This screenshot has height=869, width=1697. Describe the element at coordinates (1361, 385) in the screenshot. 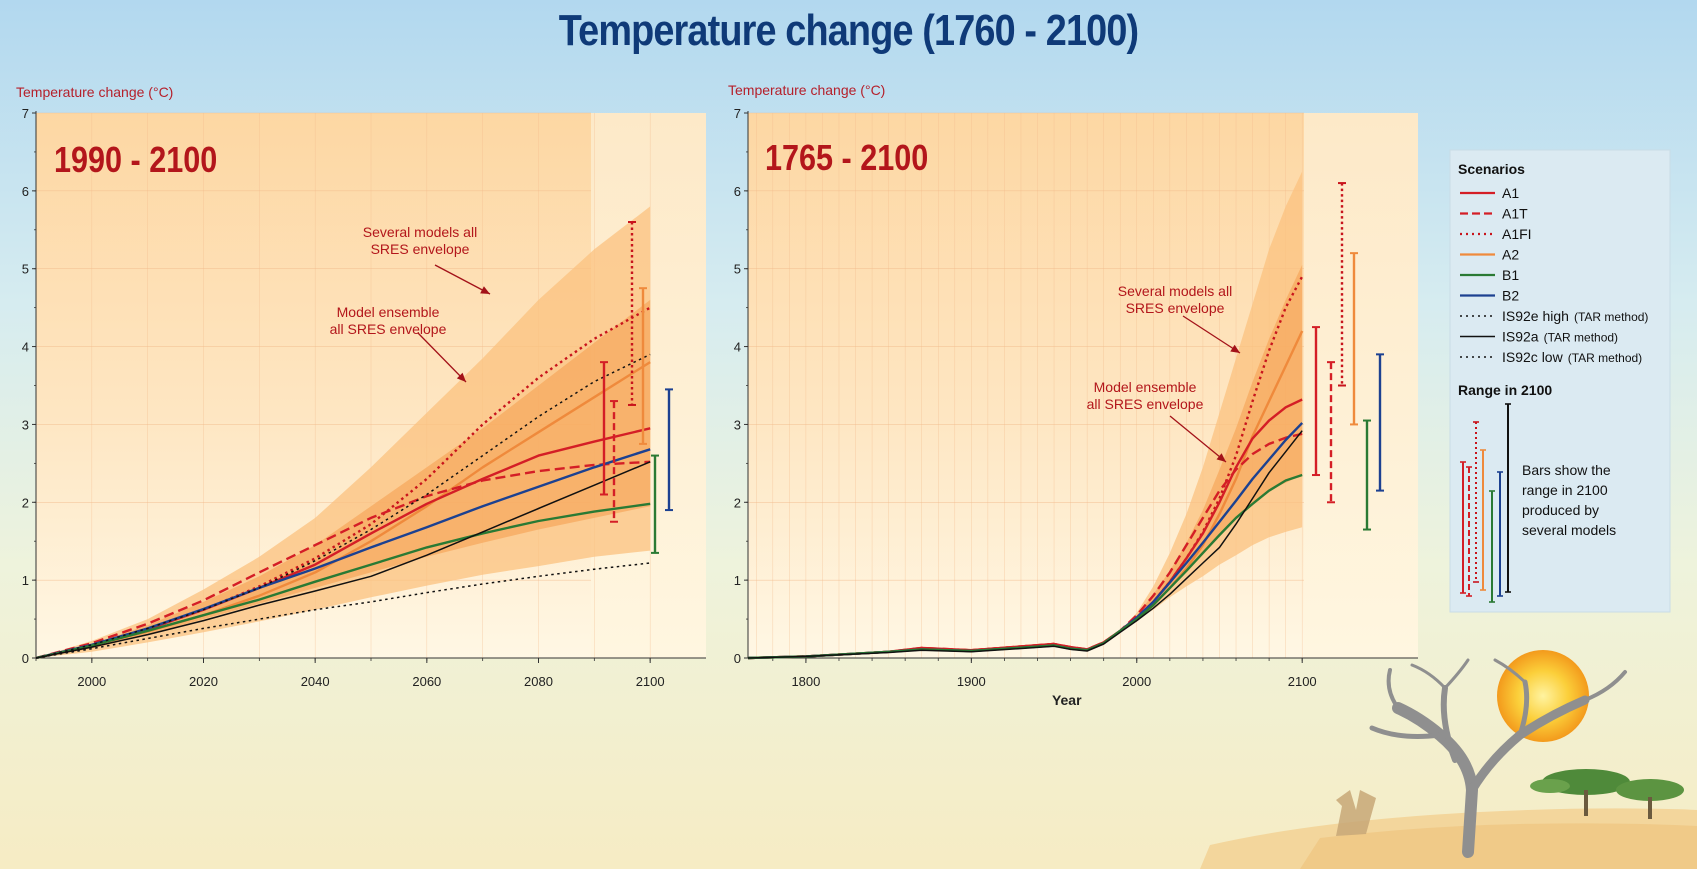

I see `range-area-background` at that location.